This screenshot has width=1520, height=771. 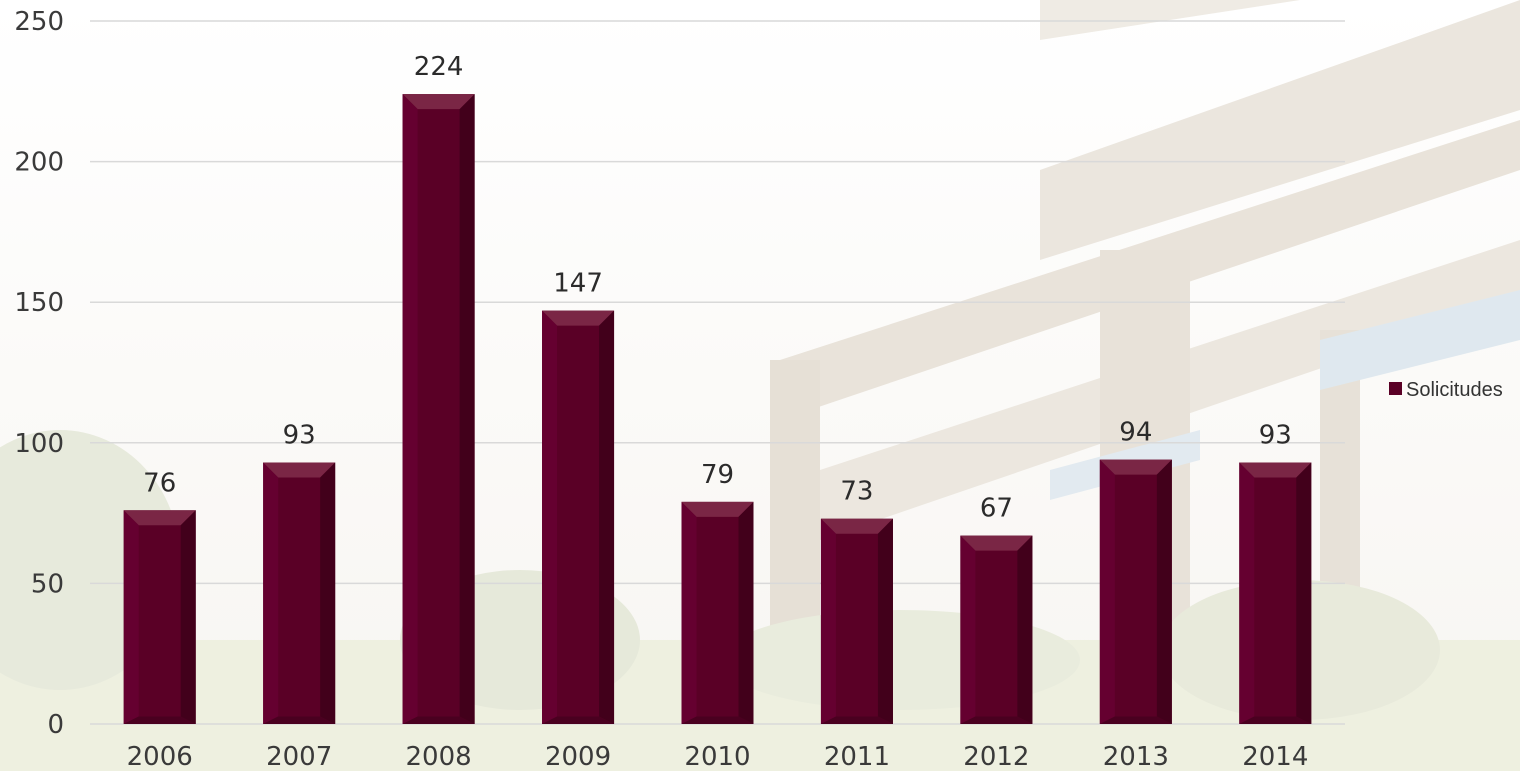 What do you see at coordinates (1454, 390) in the screenshot?
I see `legend-label: Solicitudes` at bounding box center [1454, 390].